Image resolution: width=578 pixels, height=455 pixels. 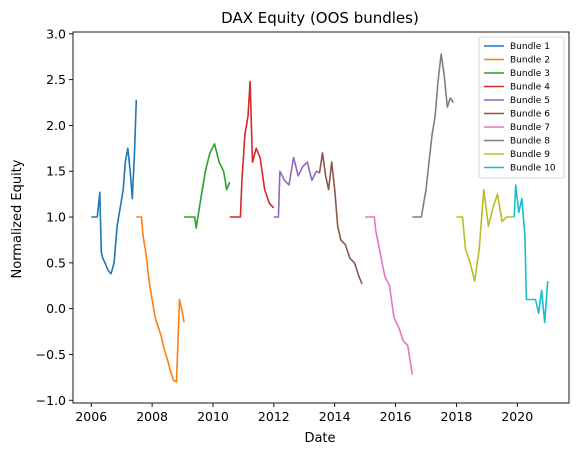 What do you see at coordinates (56, 308) in the screenshot?
I see `y-tick-label: 0.0` at bounding box center [56, 308].